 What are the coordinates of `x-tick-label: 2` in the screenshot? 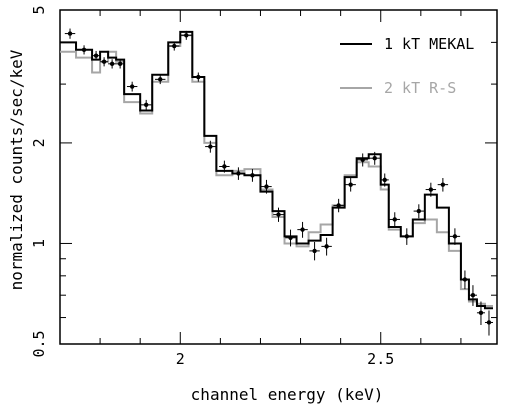 It's located at (180, 359).